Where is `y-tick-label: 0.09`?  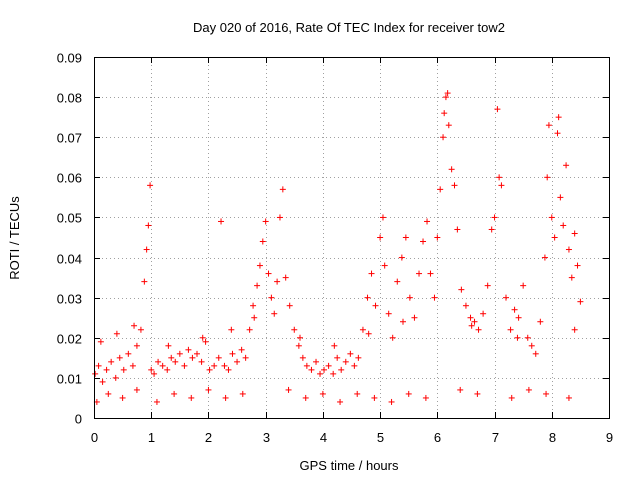 y-tick-label: 0.09 is located at coordinates (69, 58).